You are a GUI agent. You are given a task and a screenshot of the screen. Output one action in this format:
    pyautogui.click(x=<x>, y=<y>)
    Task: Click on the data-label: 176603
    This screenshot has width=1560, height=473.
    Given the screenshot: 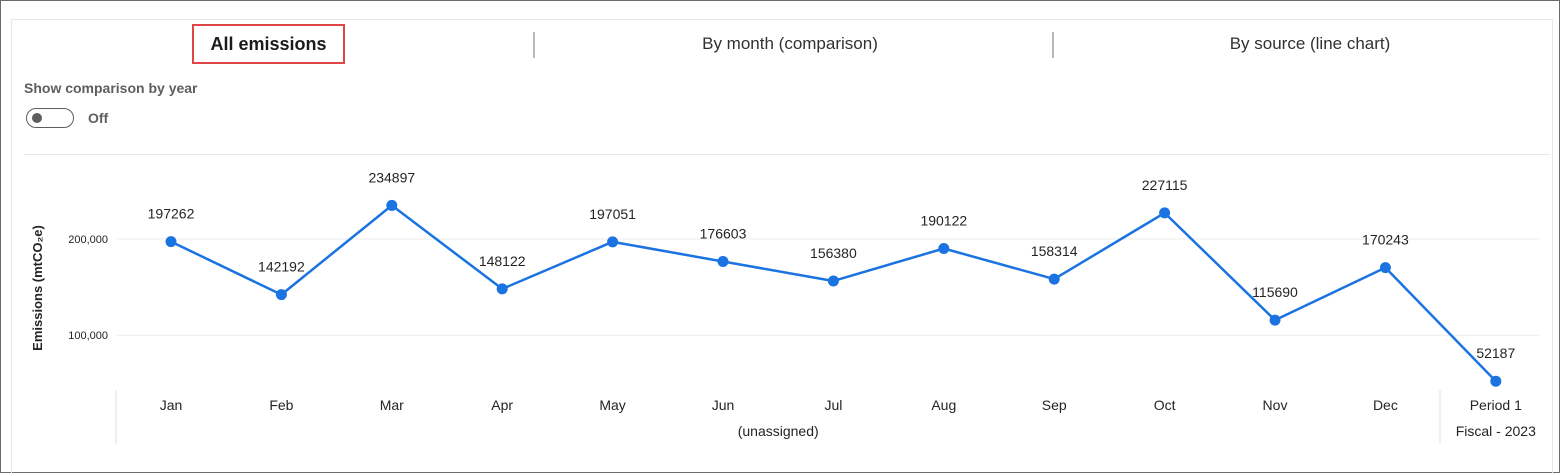 What is the action you would take?
    pyautogui.click(x=723, y=234)
    